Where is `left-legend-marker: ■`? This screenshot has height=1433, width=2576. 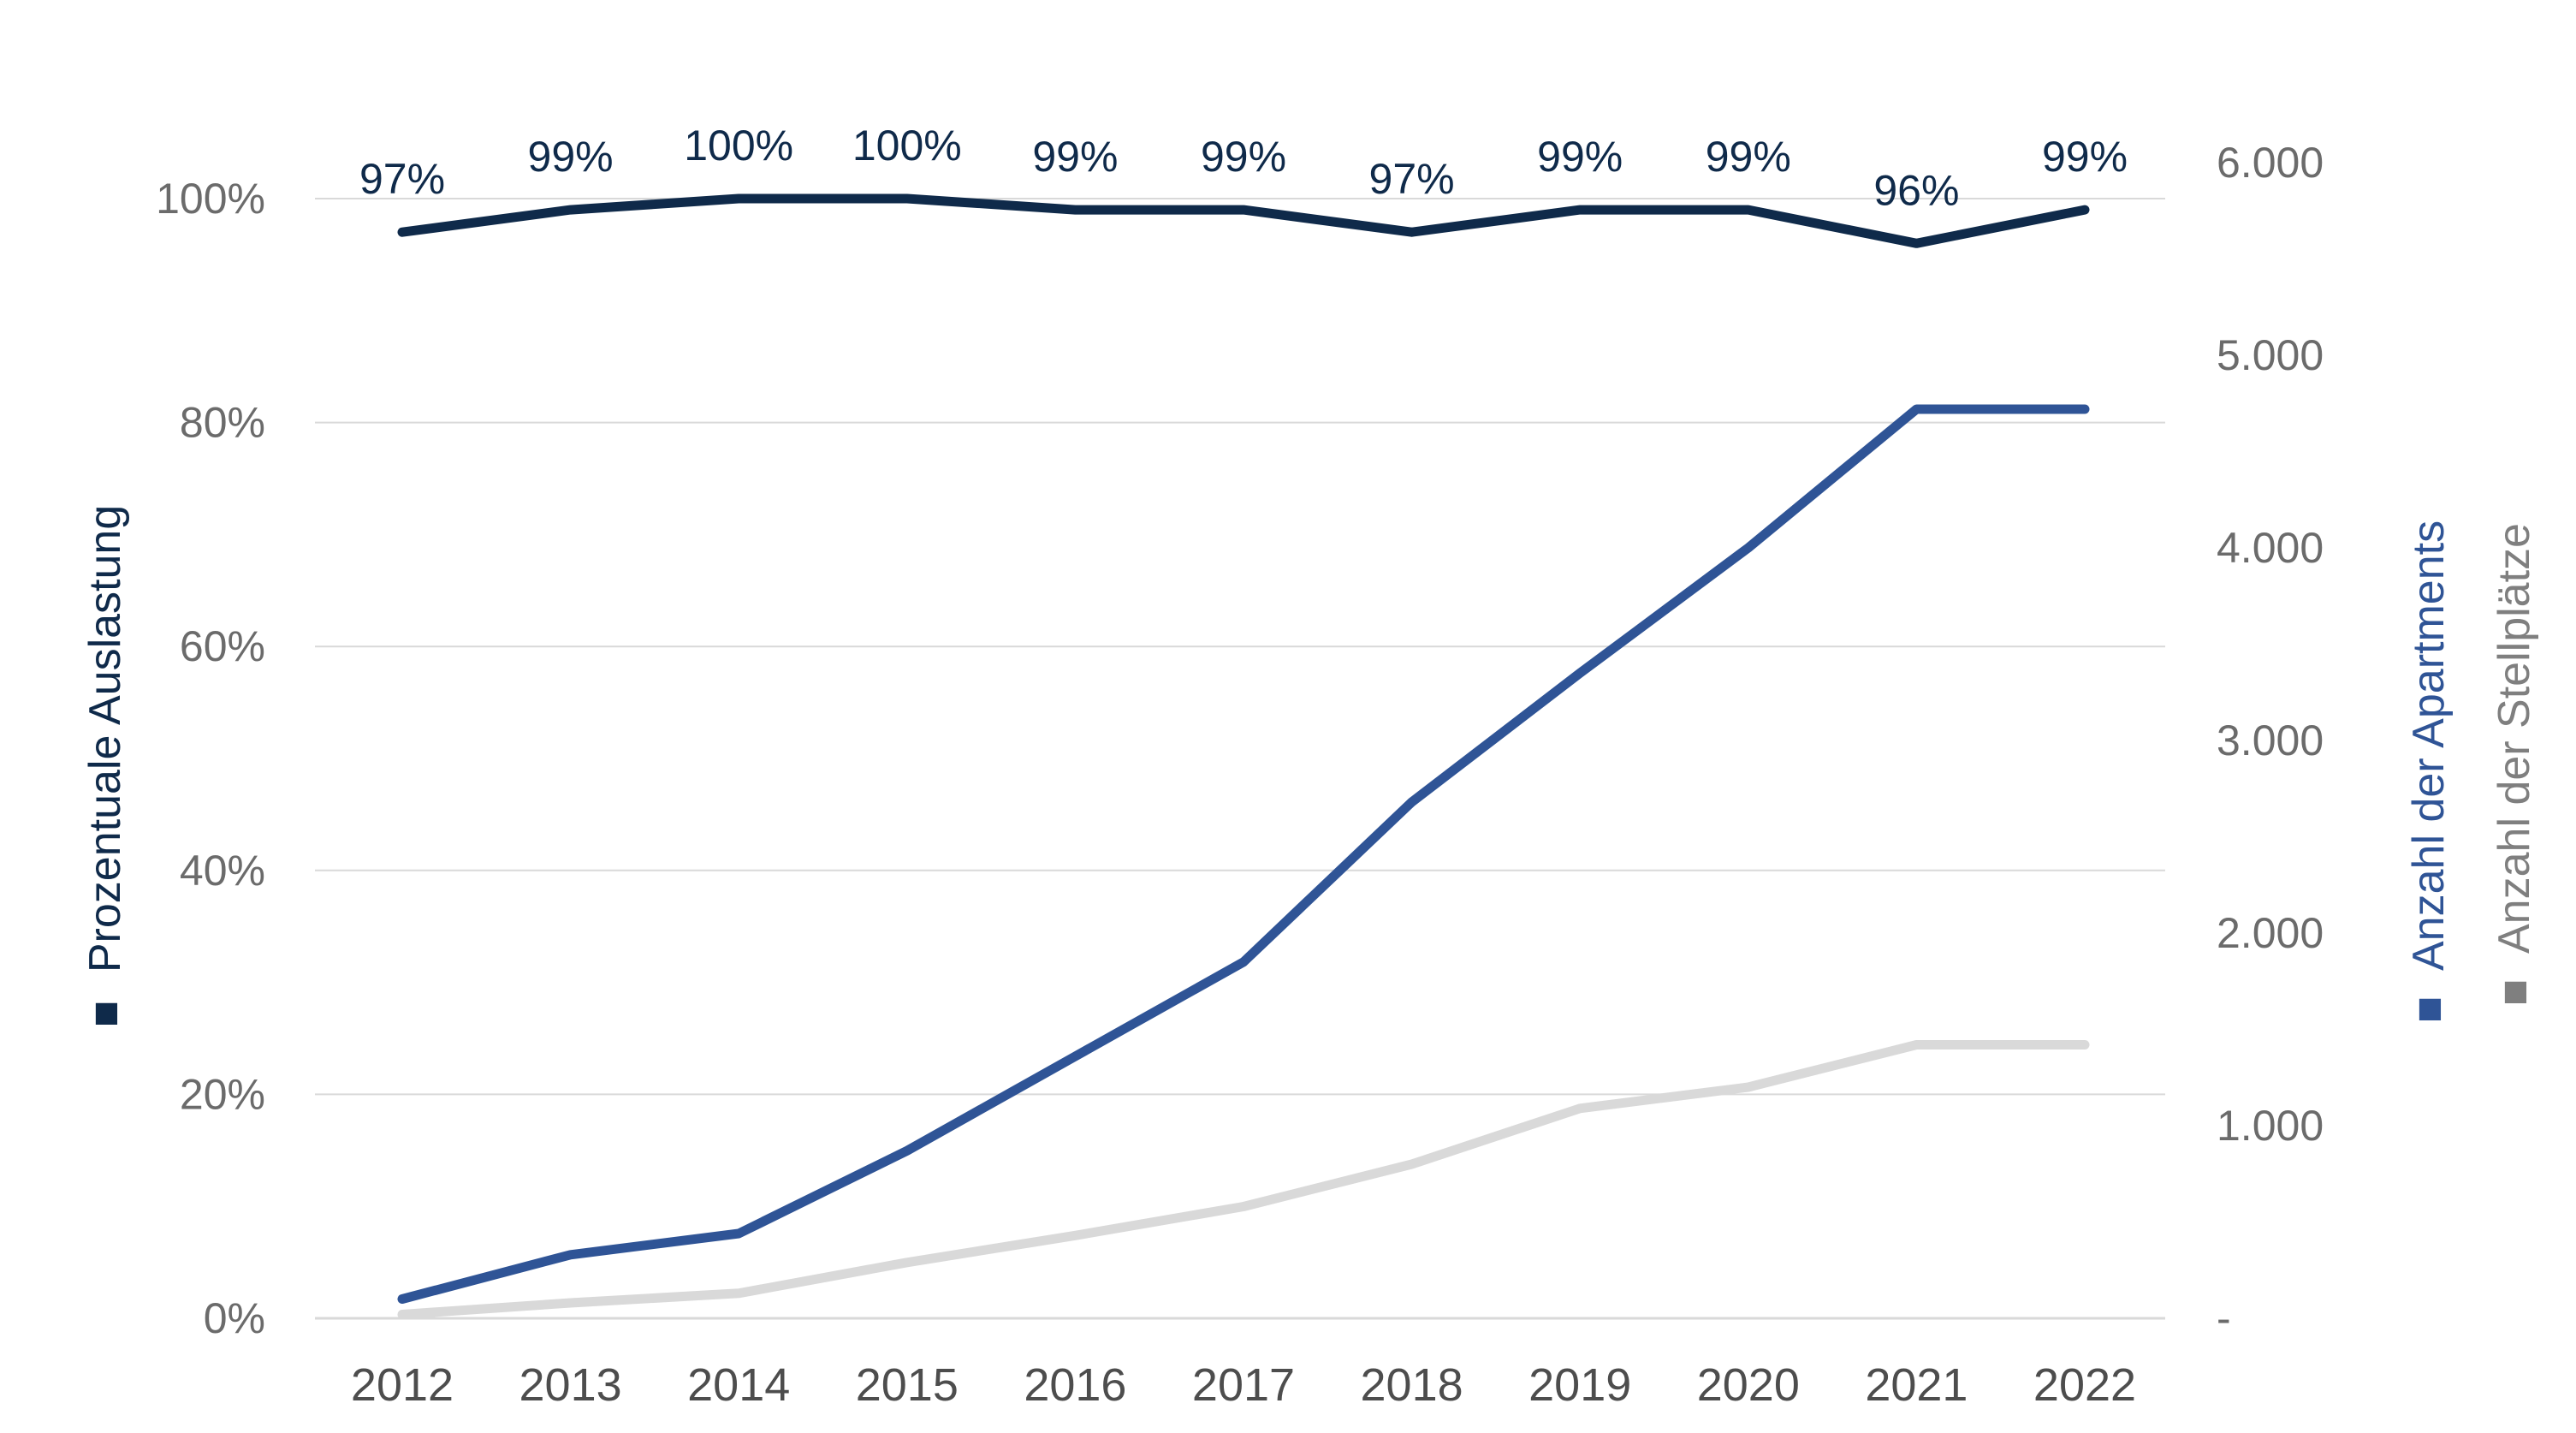
left-legend-marker: ■ is located at coordinates (105, 1014).